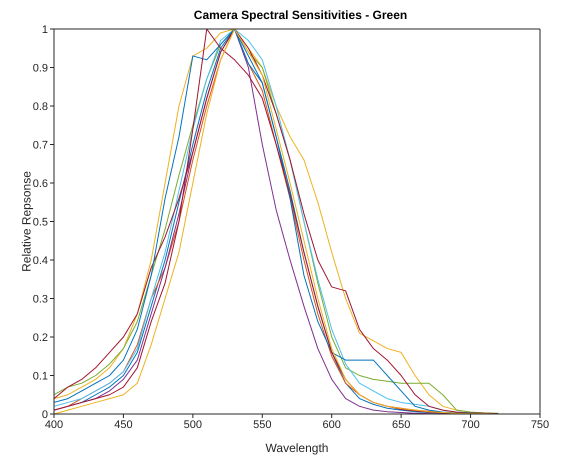 This screenshot has height=464, width=561. Describe the element at coordinates (40, 338) in the screenshot. I see `y-tick-label: 0.2` at that location.